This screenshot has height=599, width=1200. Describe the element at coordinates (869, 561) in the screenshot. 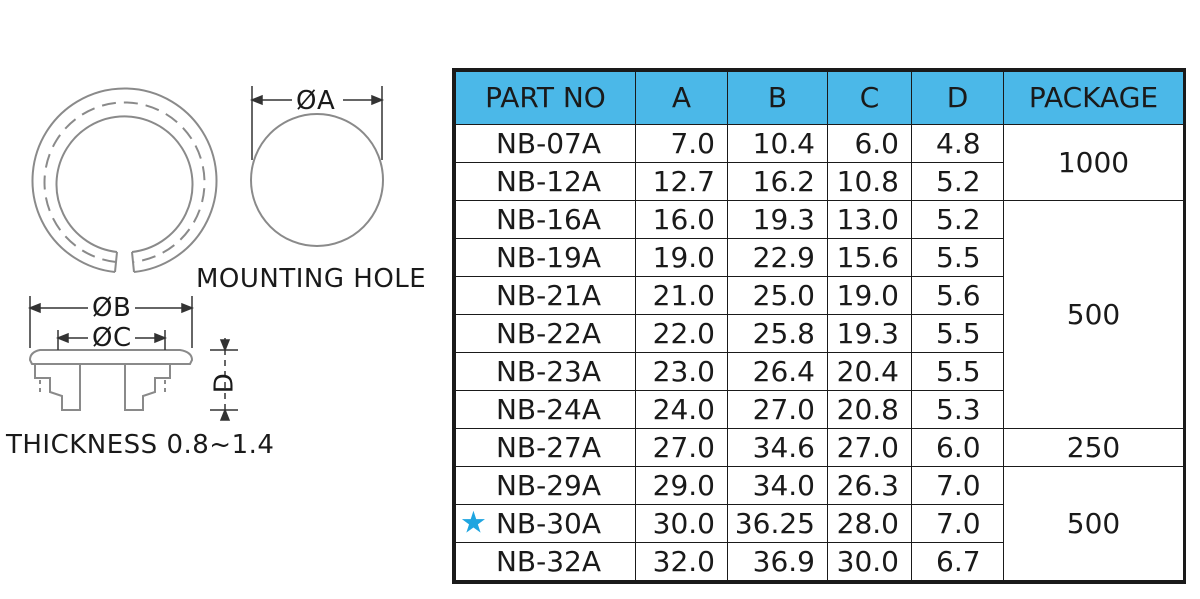

I see `dim-c-cell: 30.0` at that location.